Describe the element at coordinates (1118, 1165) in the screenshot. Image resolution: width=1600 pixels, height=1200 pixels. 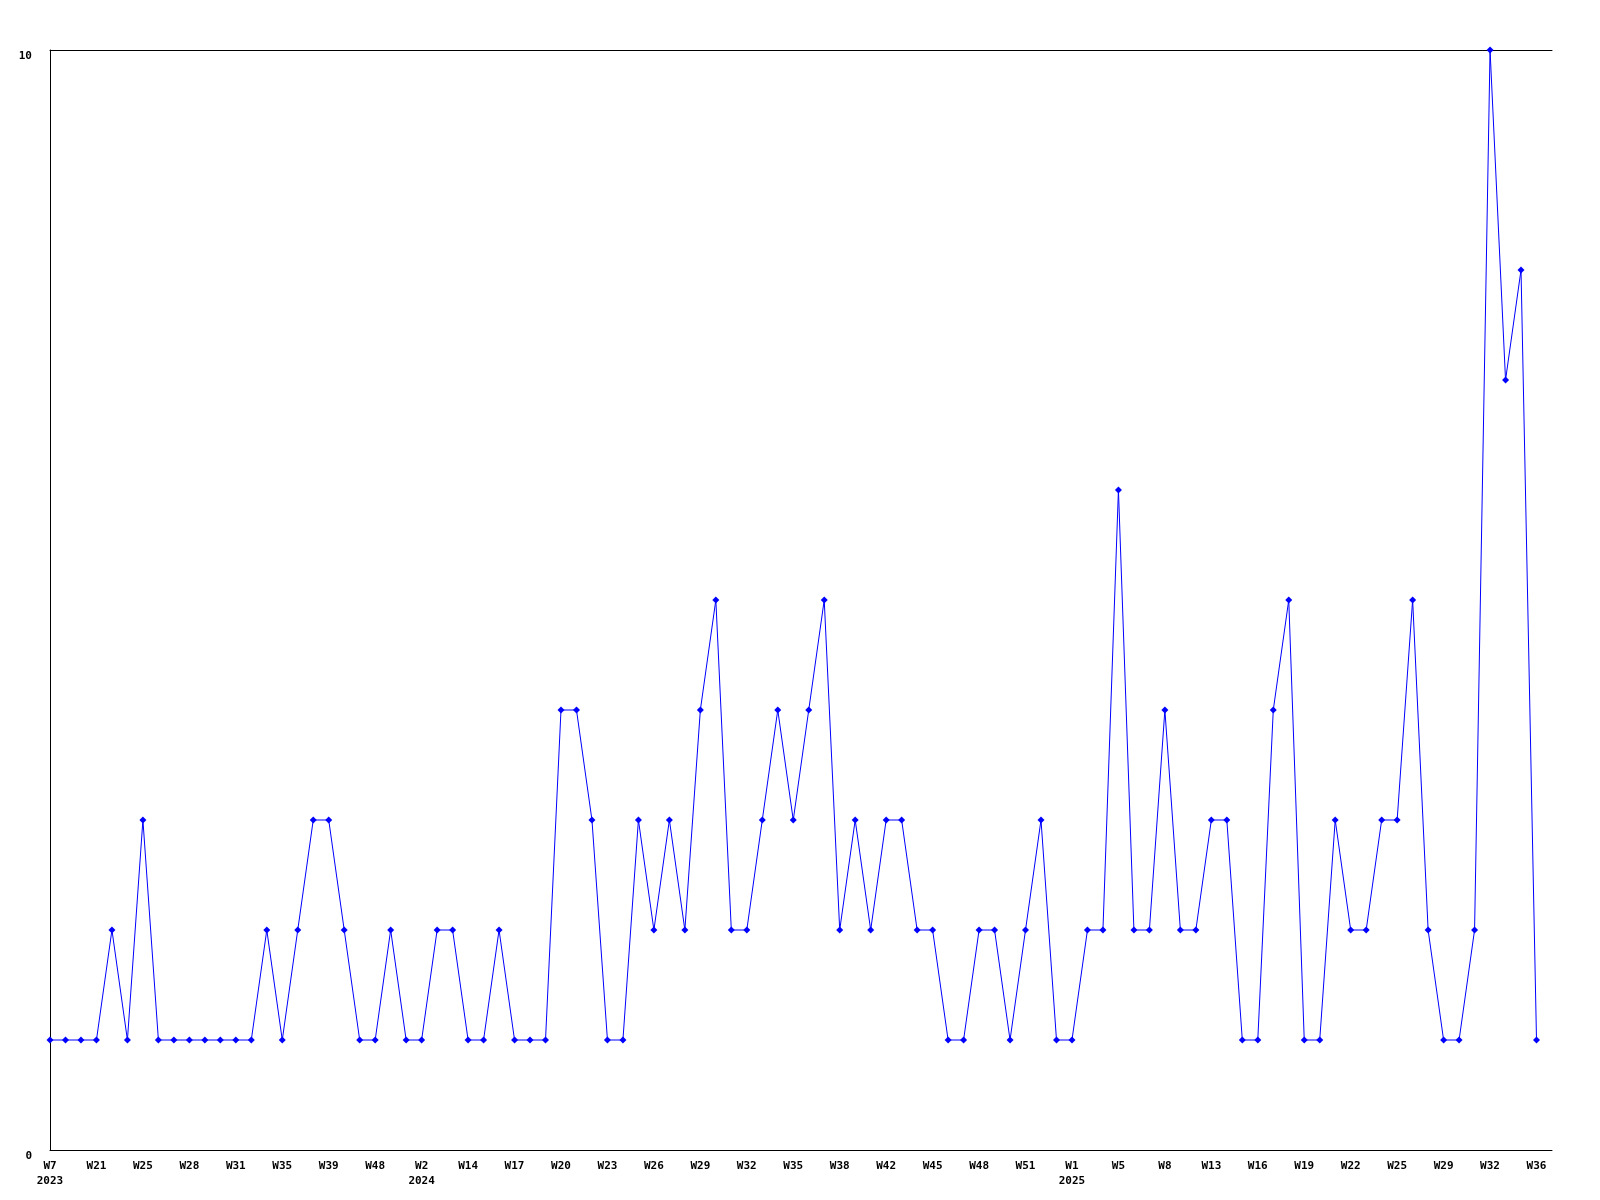
I see `x-tick-label: W5` at that location.